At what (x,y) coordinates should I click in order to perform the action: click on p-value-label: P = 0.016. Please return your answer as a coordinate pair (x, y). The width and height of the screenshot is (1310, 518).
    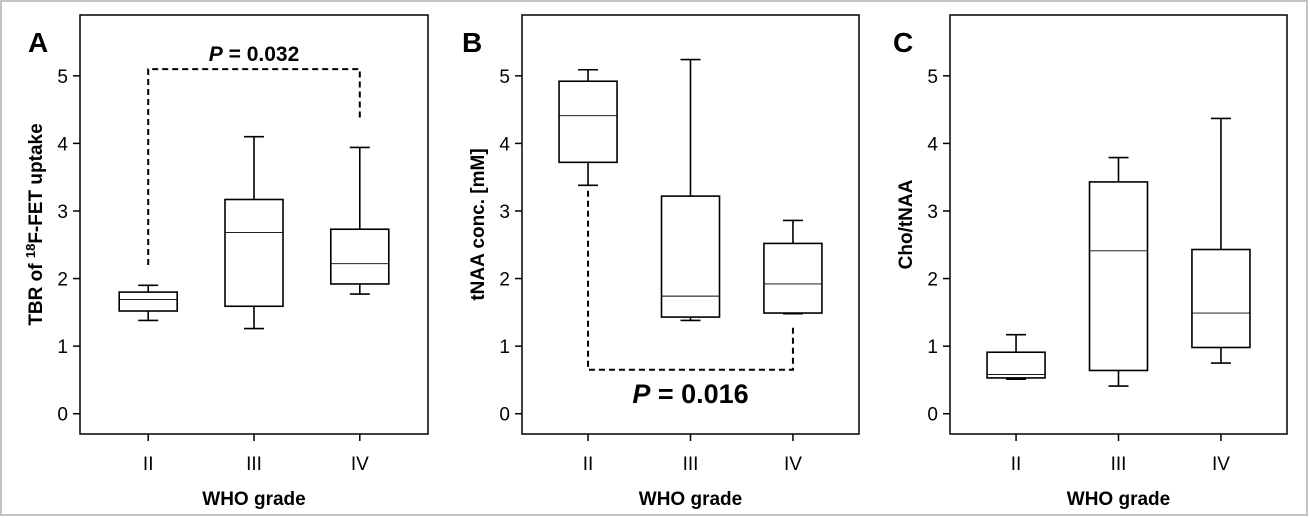
    Looking at the image, I should click on (690, 394).